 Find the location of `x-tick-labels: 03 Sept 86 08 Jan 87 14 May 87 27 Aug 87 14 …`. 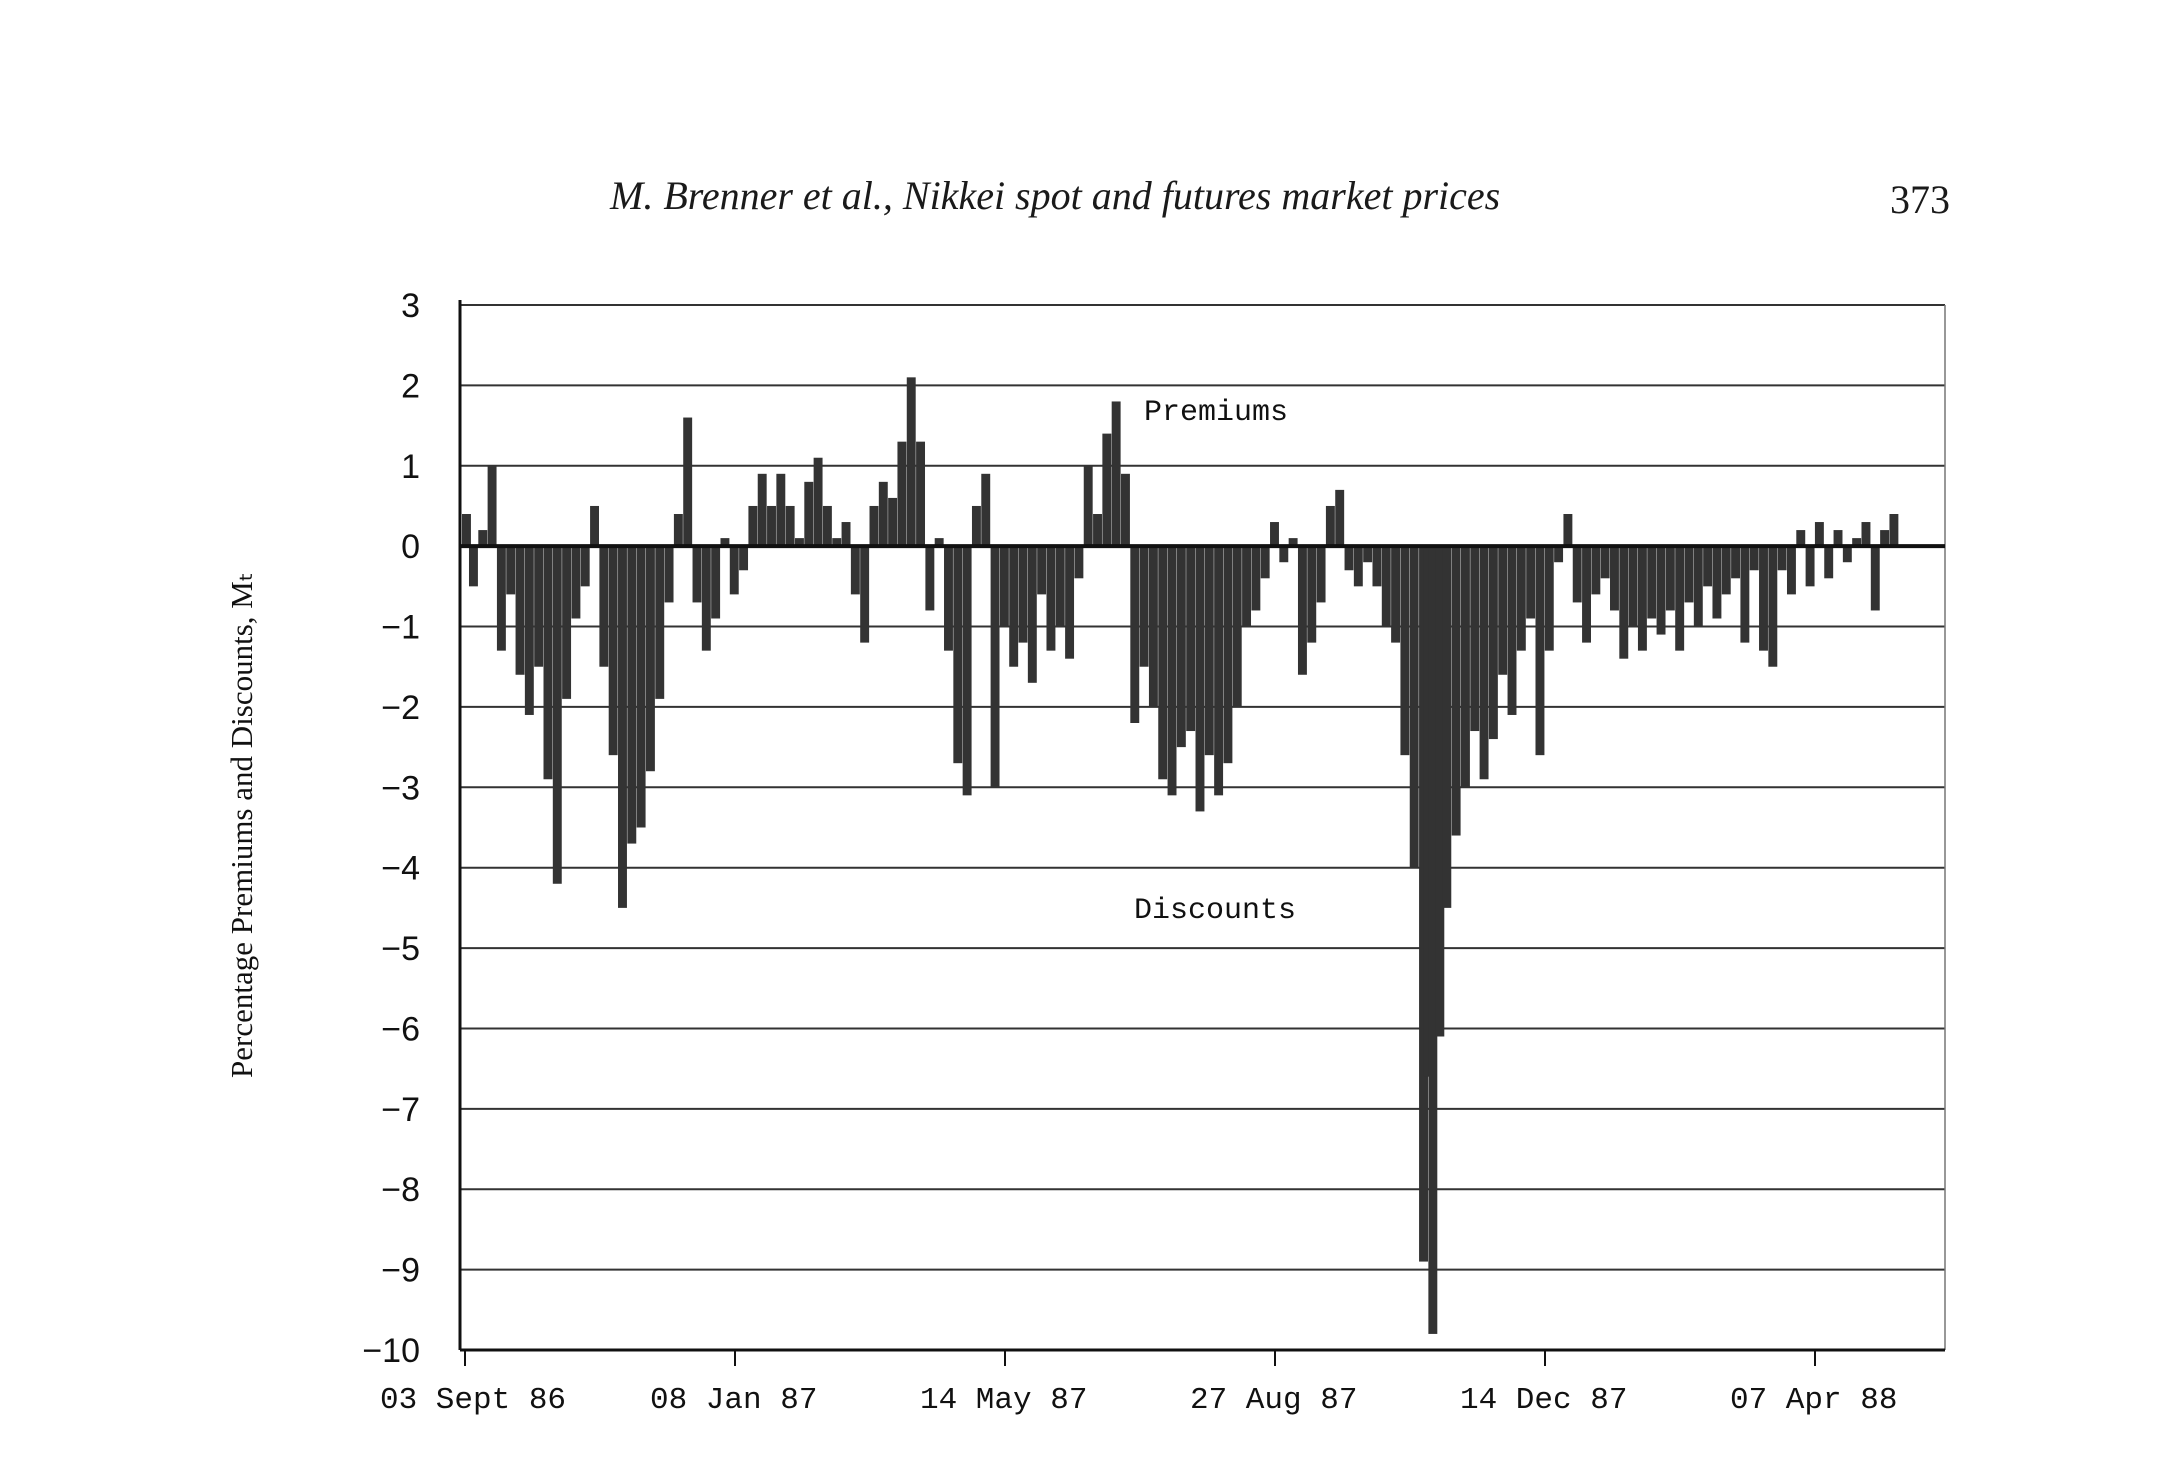

x-tick-labels: 03 Sept 86 08 Jan 87 14 May 87 27 Aug 87 14 … is located at coordinates (1138, 1384).